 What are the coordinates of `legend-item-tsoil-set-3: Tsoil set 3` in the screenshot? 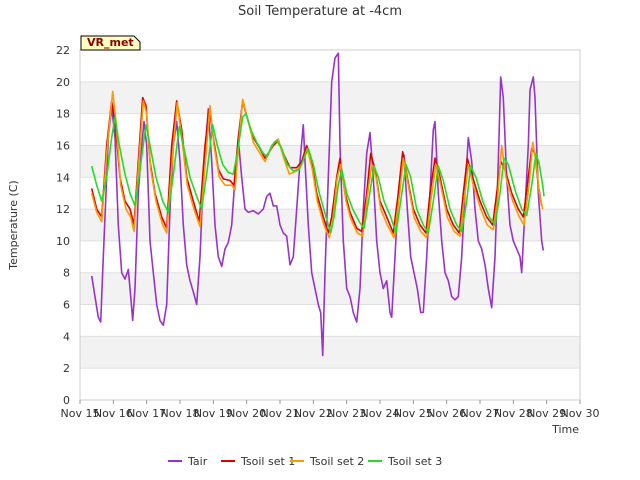 It's located at (405, 461).